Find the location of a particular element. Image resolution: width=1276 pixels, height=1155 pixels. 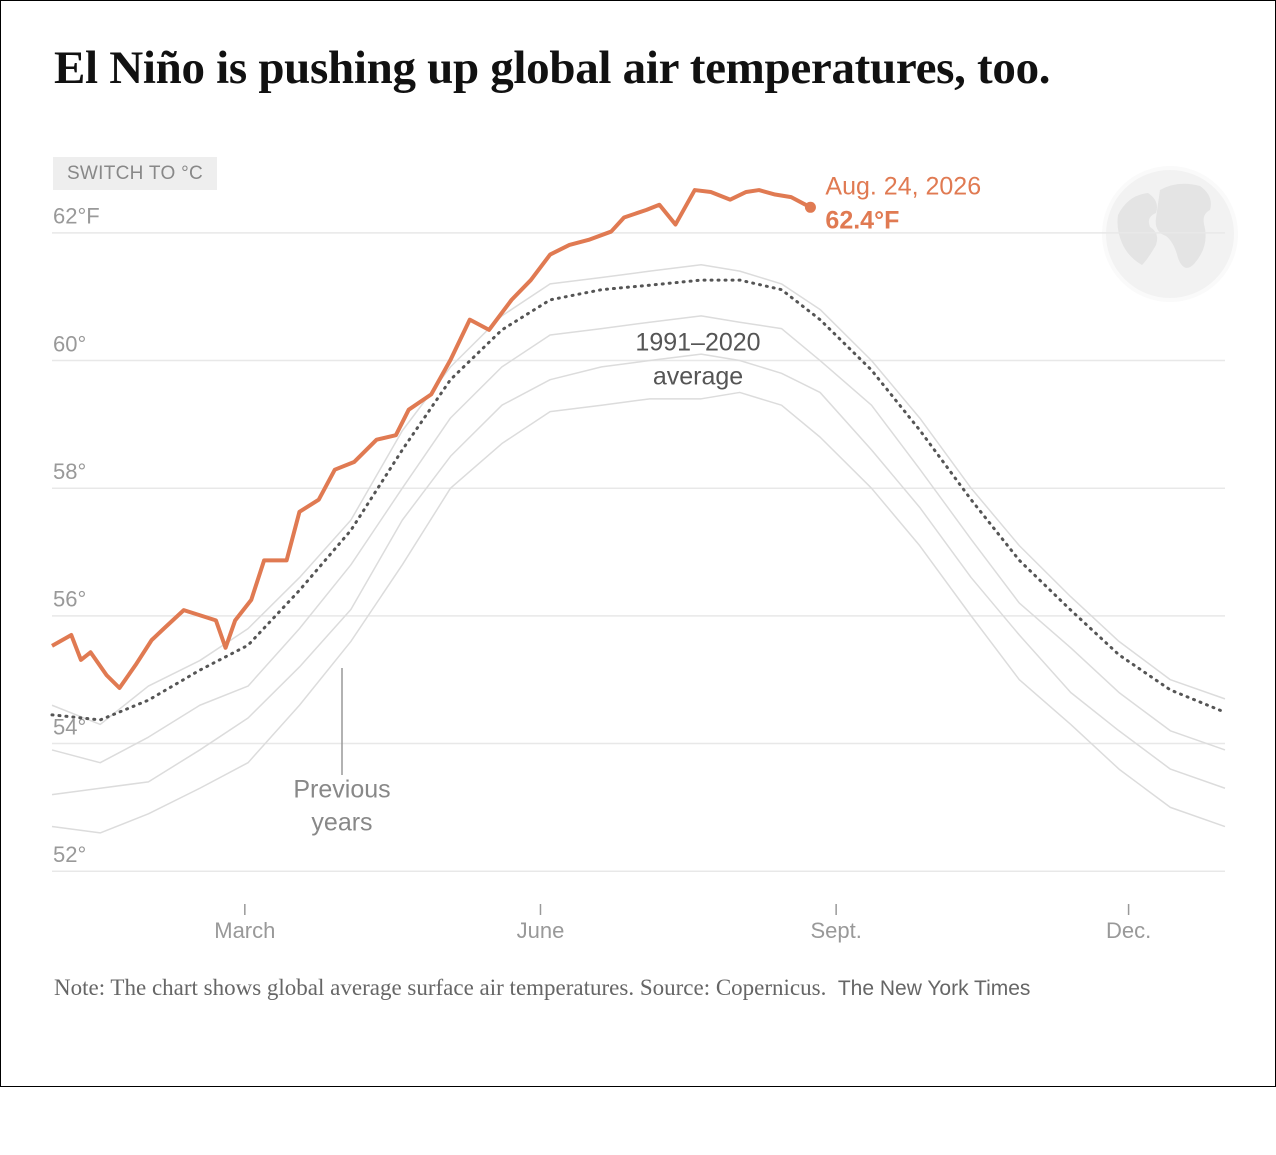

y-tick-label: 58° is located at coordinates (69, 471).